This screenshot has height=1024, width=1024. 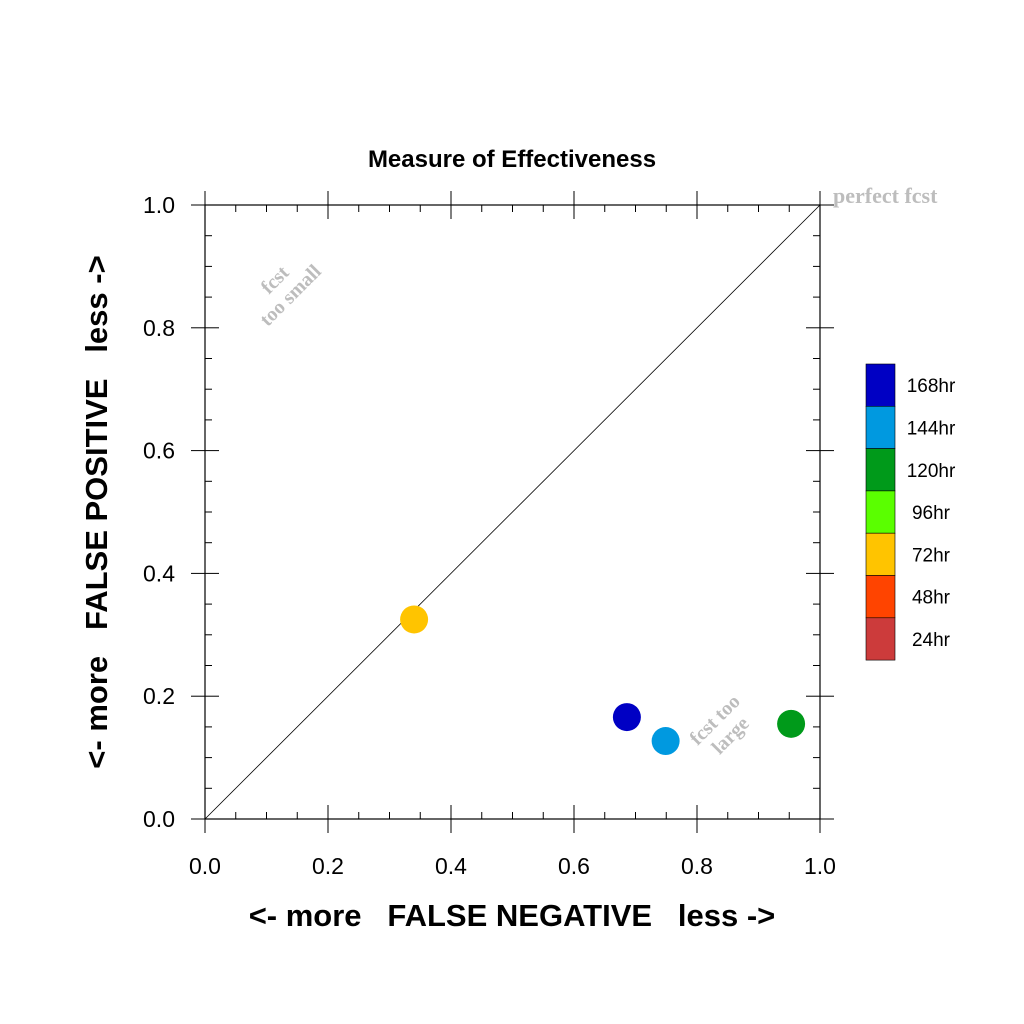 I want to click on y-tick-label: 1.0, so click(x=159, y=205).